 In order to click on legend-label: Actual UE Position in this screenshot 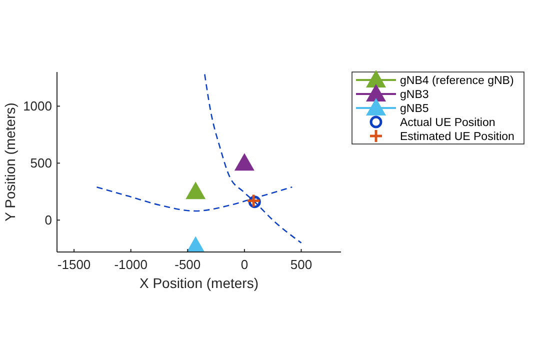, I will do `click(448, 123)`.